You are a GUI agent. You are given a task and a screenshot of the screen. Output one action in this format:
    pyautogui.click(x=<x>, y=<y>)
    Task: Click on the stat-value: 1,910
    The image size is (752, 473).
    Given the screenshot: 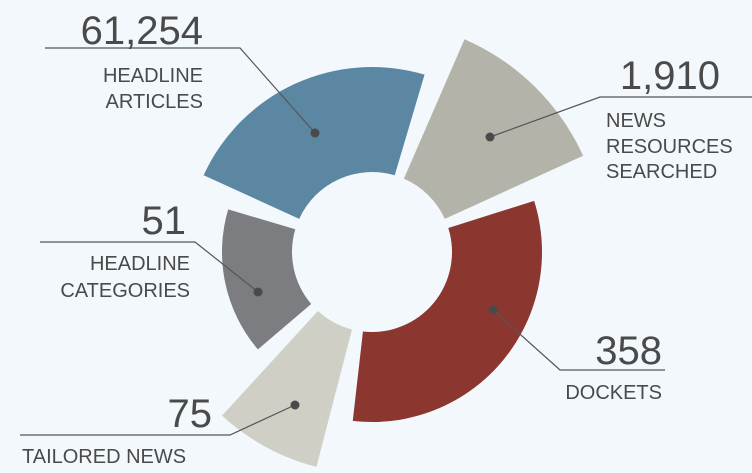 What is the action you would take?
    pyautogui.click(x=670, y=76)
    